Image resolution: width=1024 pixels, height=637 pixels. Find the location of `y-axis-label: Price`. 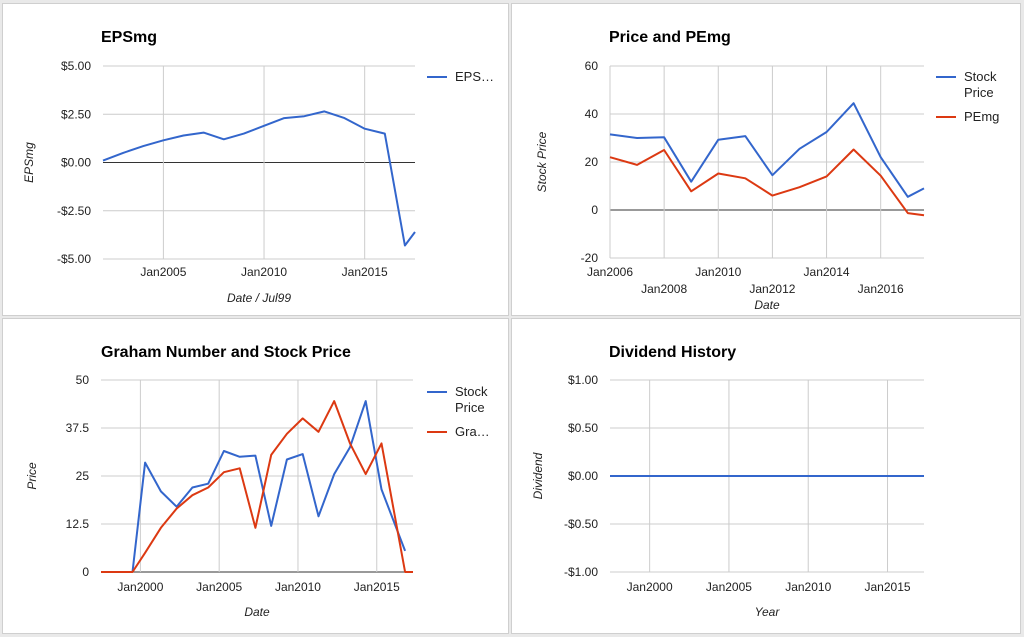

y-axis-label: Price is located at coordinates (32, 476).